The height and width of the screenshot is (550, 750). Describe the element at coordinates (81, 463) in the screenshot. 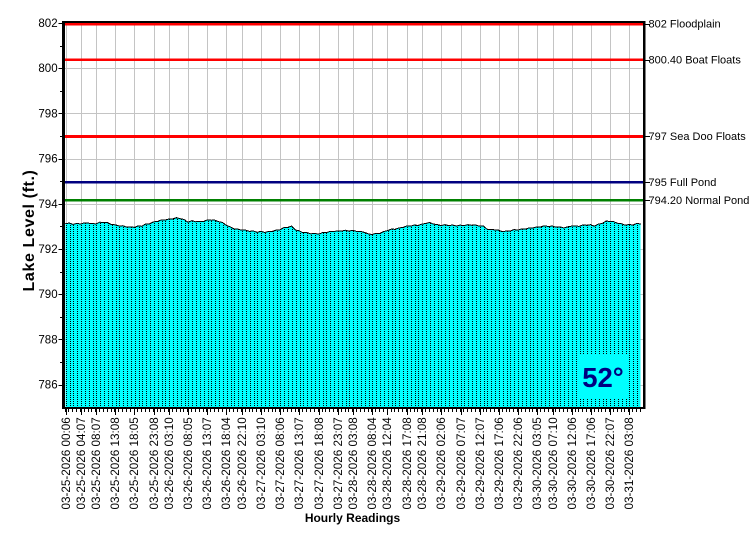

I see `svg-text: 03-25-2026 04:07` at that location.